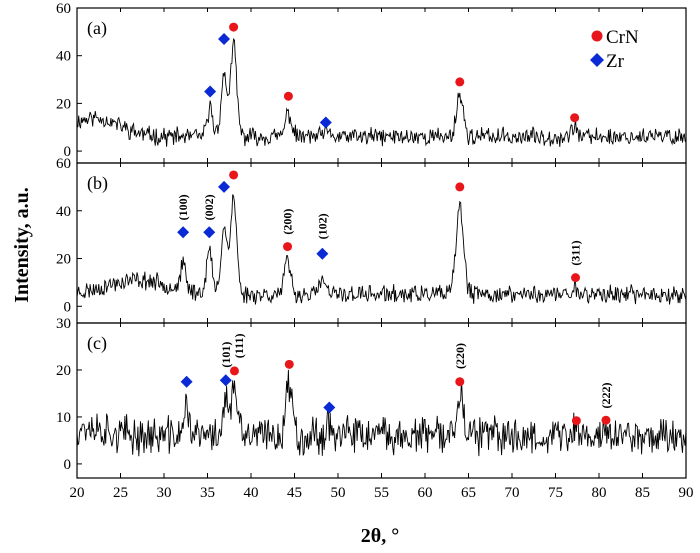  Describe the element at coordinates (468, 493) in the screenshot. I see `x-tick-label: 65` at that location.